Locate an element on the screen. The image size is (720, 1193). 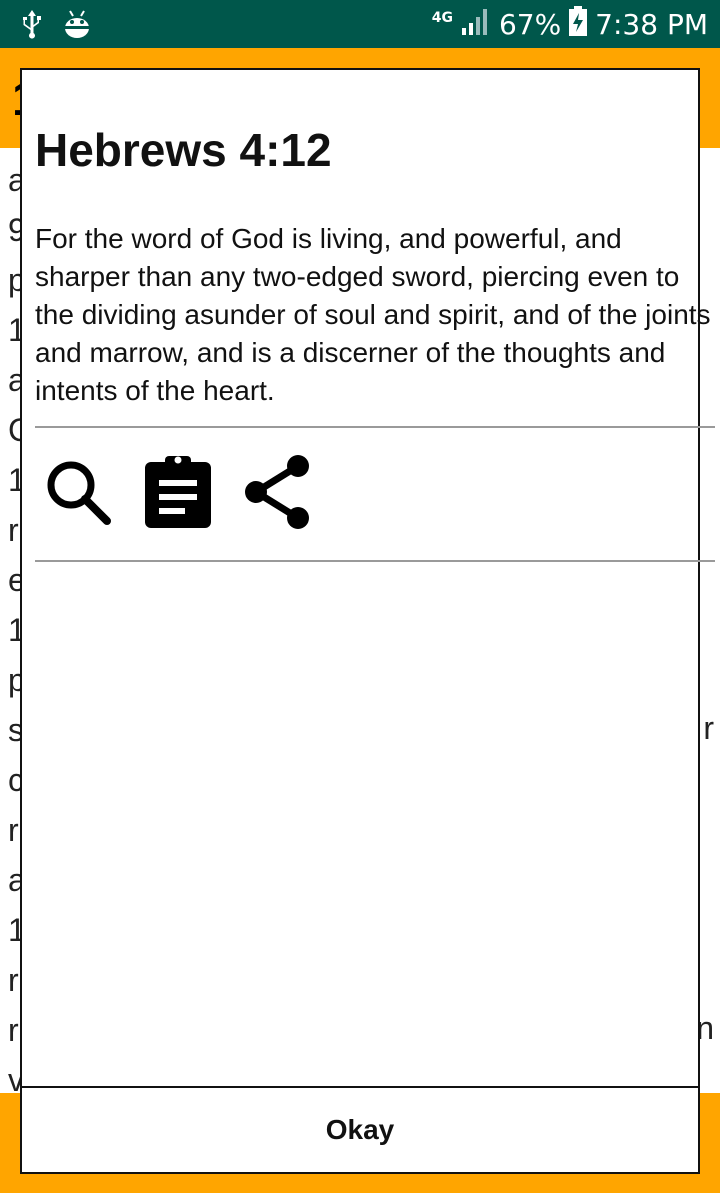
battery-percent: 67% is located at coordinates (530, 24).